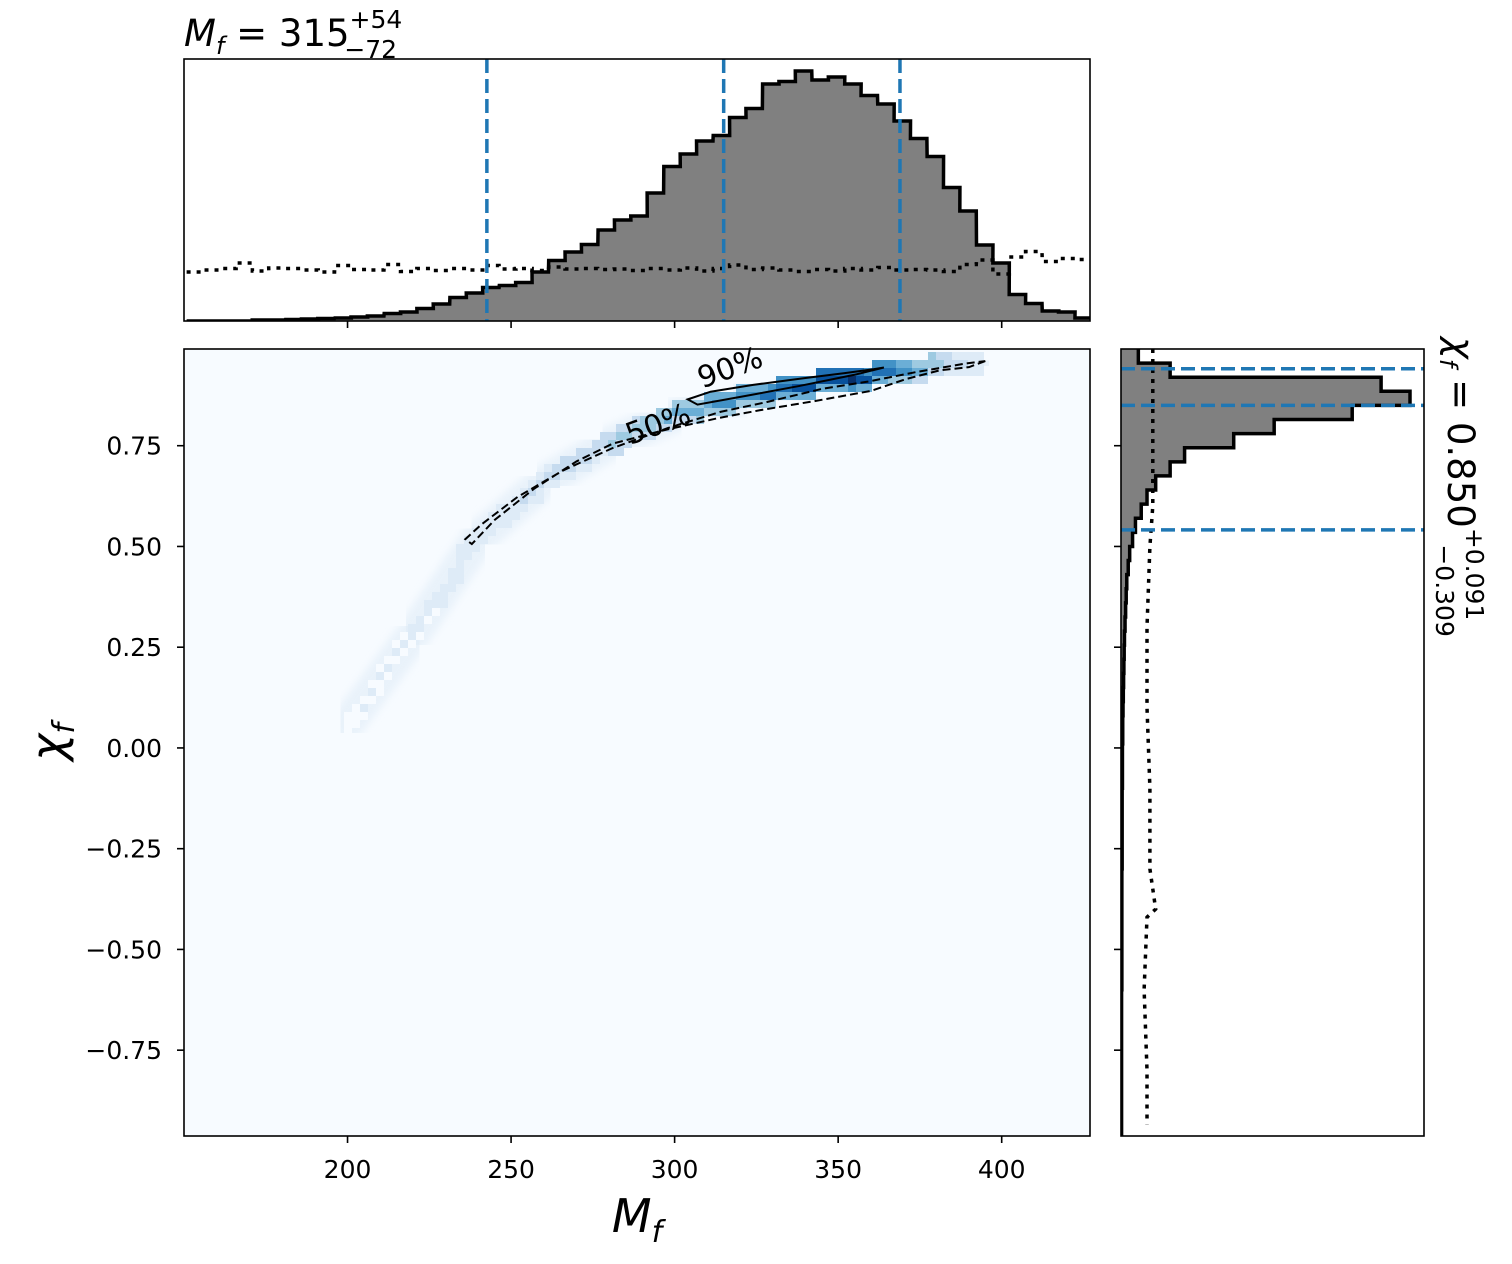 This screenshot has width=1512, height=1264. I want to click on x-tick-label-250: 250, so click(511, 1169).